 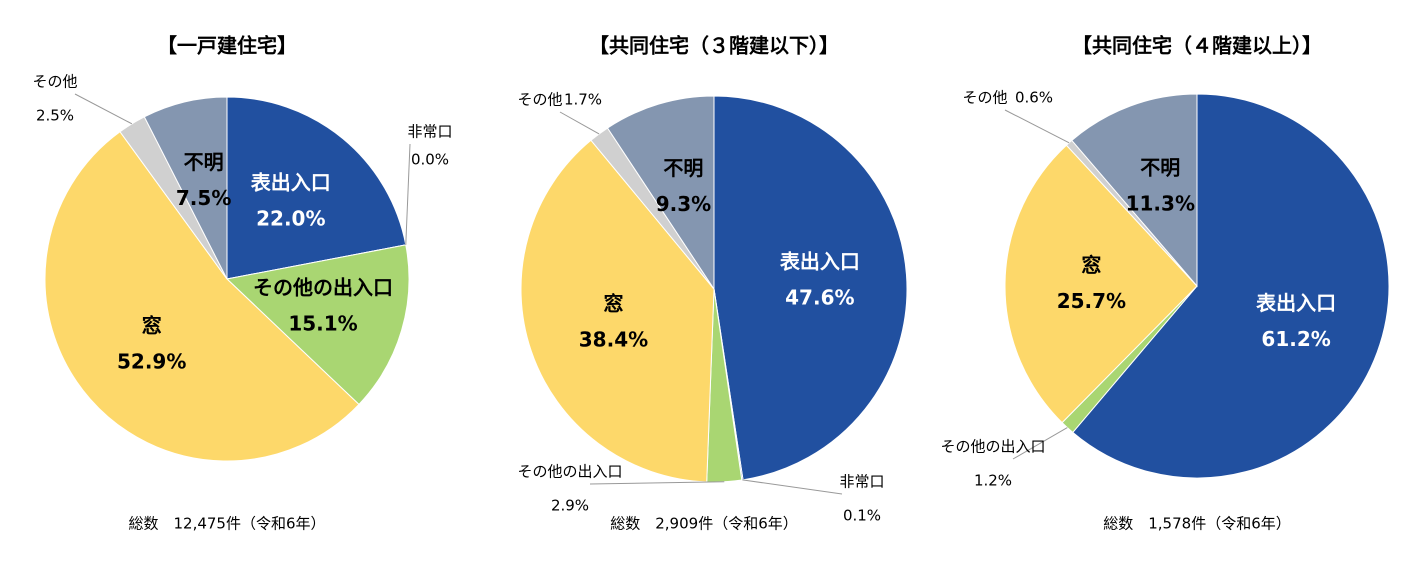 I want to click on value-label: 0.6%, so click(x=1034, y=98).